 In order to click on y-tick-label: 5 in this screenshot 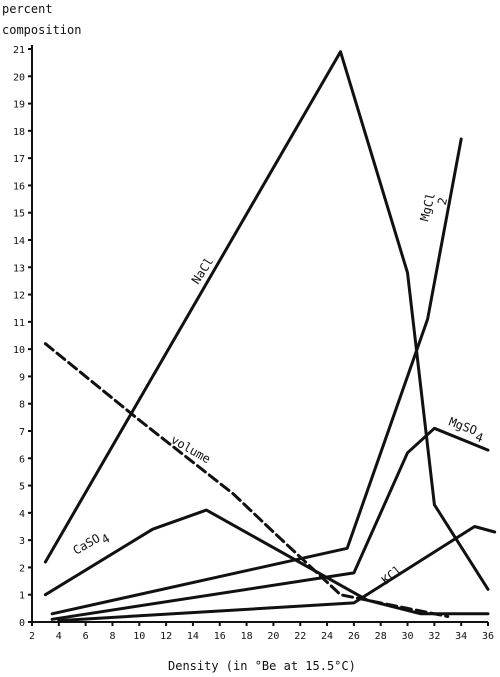, I will do `click(22, 487)`.